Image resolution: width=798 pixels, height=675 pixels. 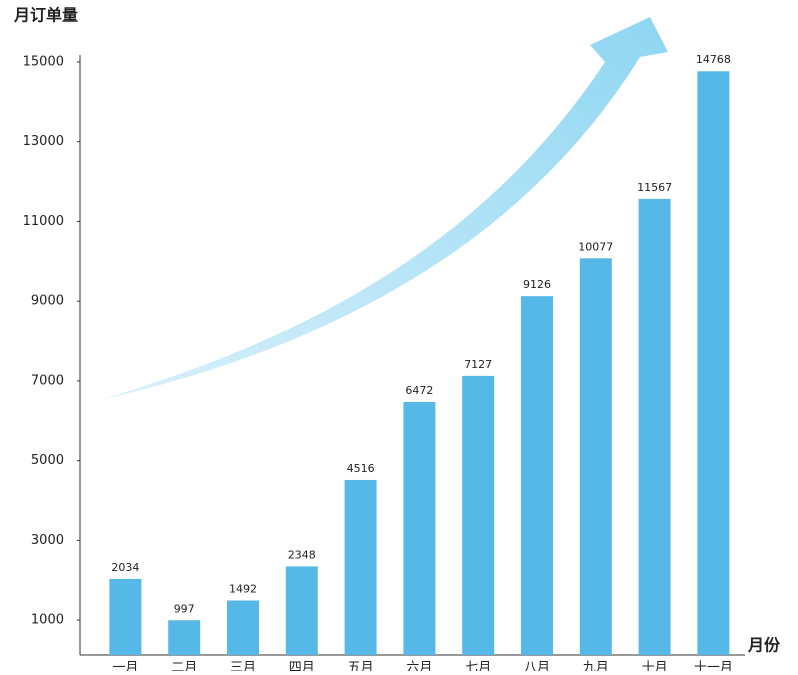 What do you see at coordinates (478, 364) in the screenshot?
I see `value-label: 7127` at bounding box center [478, 364].